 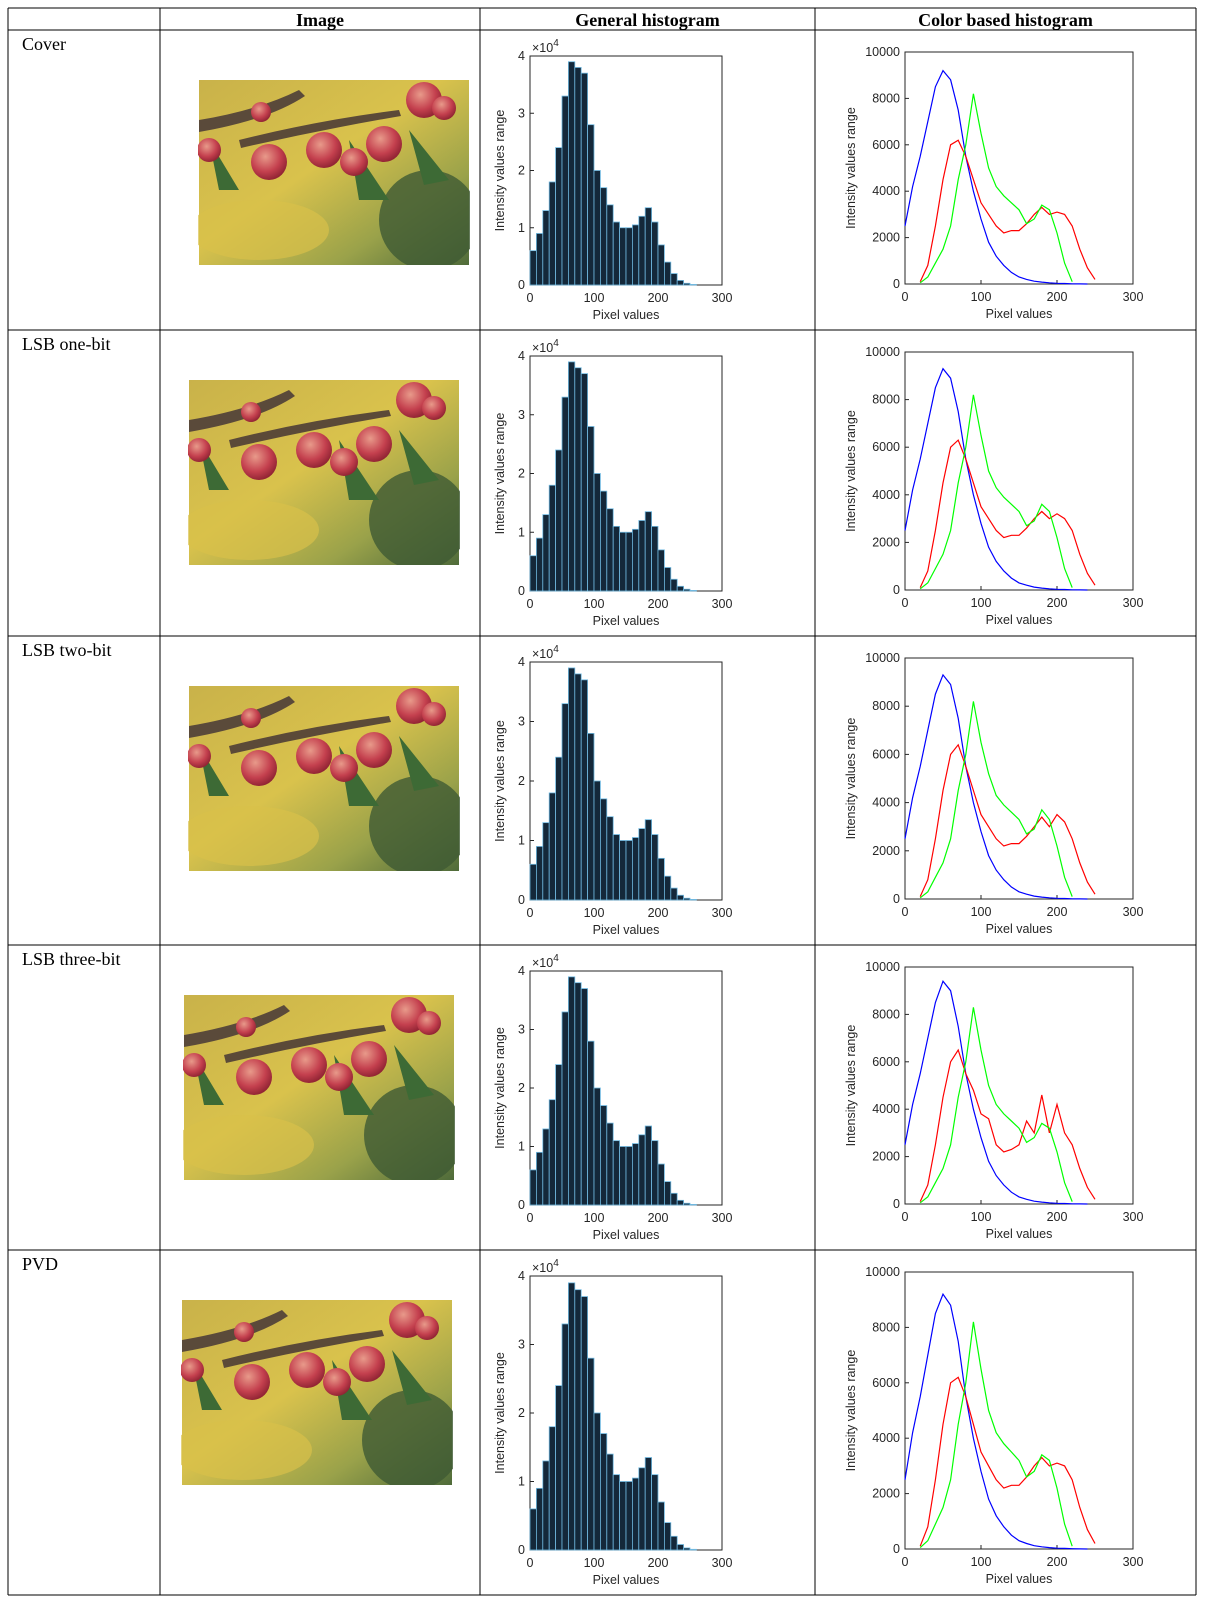 I want to click on y-tick-label: 8000, so click(x=886, y=98).